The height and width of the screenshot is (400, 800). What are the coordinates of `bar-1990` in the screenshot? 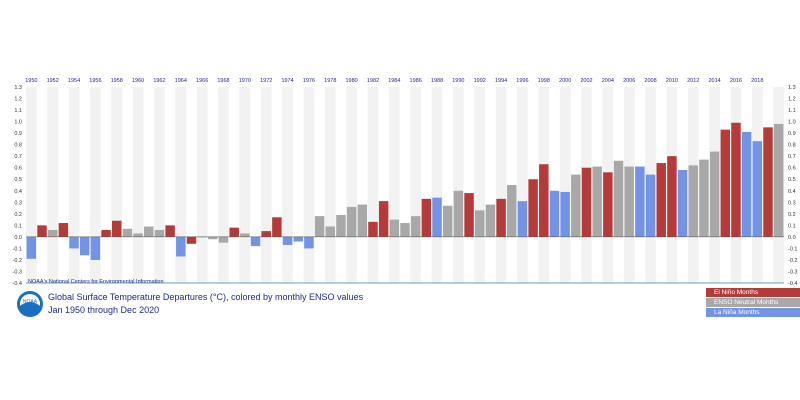 It's located at (458, 213).